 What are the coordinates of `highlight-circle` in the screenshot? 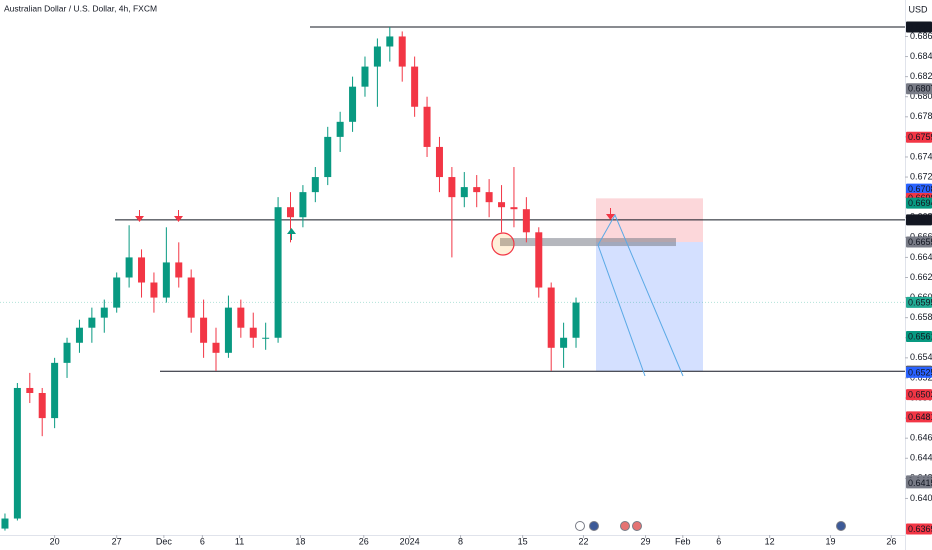 It's located at (503, 244).